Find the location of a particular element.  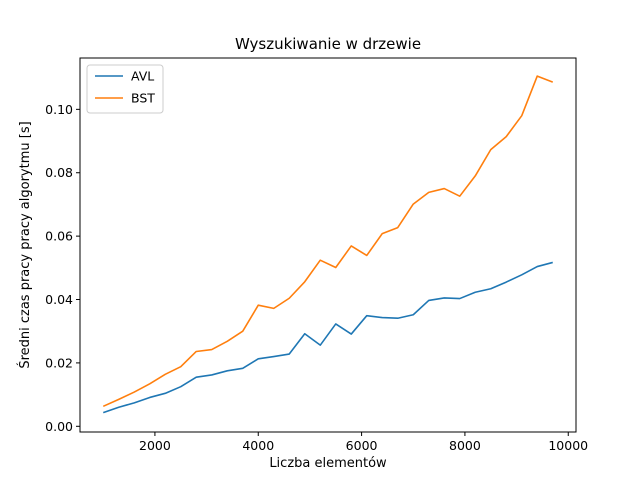

y-axis: 0.00 0.02 0.04 0.06 0.08 0.10 is located at coordinates (62, 268).